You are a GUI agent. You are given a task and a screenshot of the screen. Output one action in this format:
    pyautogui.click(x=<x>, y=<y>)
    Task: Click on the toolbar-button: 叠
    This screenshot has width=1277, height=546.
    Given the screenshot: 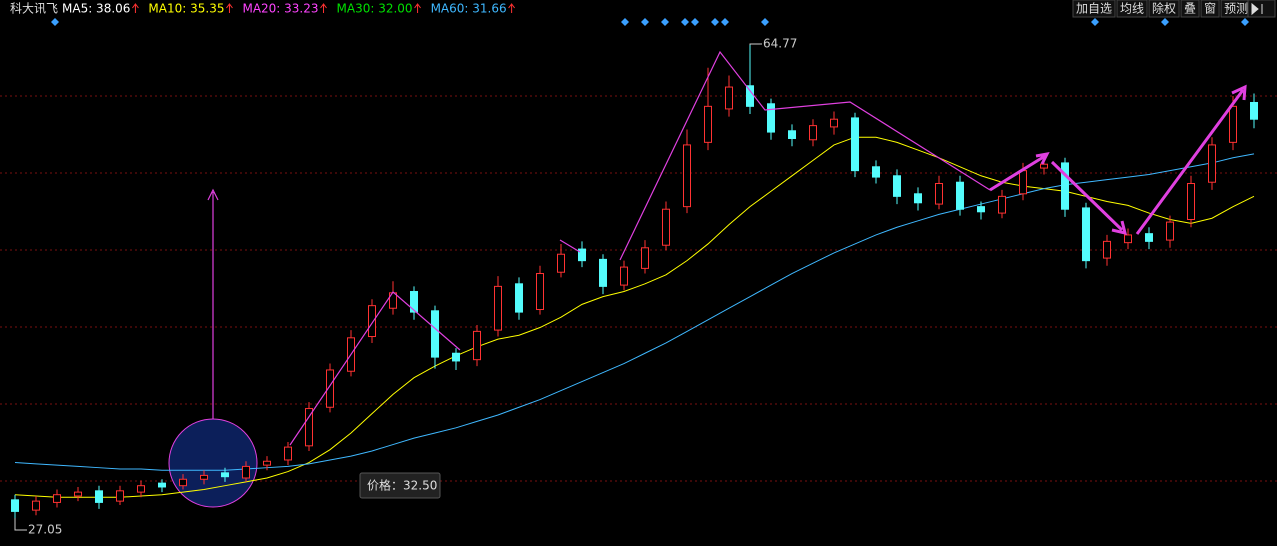 What is the action you would take?
    pyautogui.click(x=1190, y=9)
    